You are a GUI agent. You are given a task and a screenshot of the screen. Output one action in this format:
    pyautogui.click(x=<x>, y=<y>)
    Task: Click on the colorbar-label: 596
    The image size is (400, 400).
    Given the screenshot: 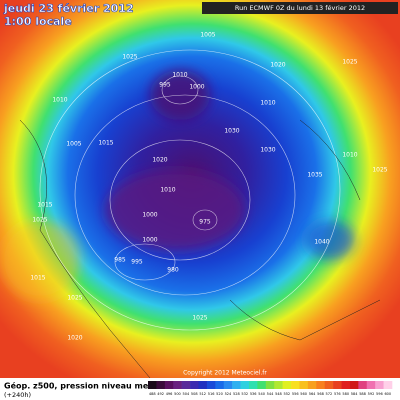 What is the action you would take?
    pyautogui.click(x=379, y=394)
    